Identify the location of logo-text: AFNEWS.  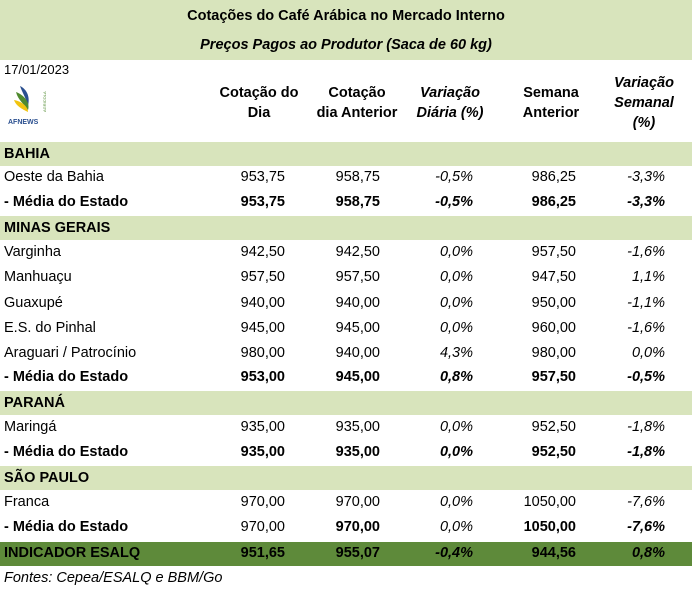
(23, 122).